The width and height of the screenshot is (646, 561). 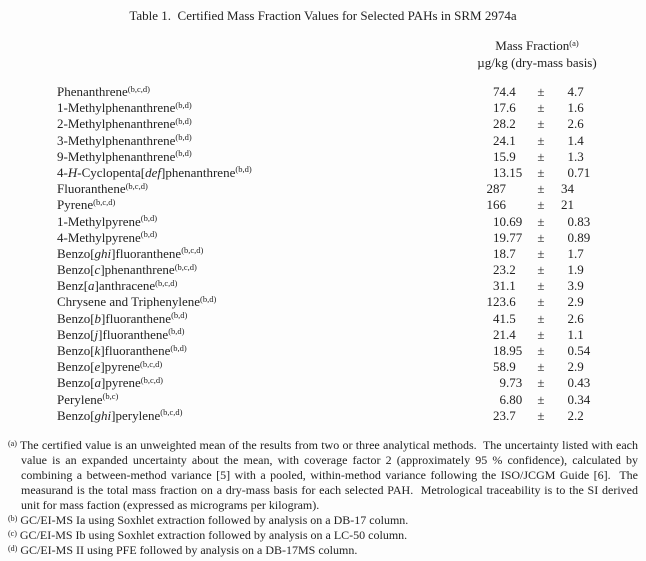 I want to click on mass-fraction-value: 166, so click(x=496, y=205).